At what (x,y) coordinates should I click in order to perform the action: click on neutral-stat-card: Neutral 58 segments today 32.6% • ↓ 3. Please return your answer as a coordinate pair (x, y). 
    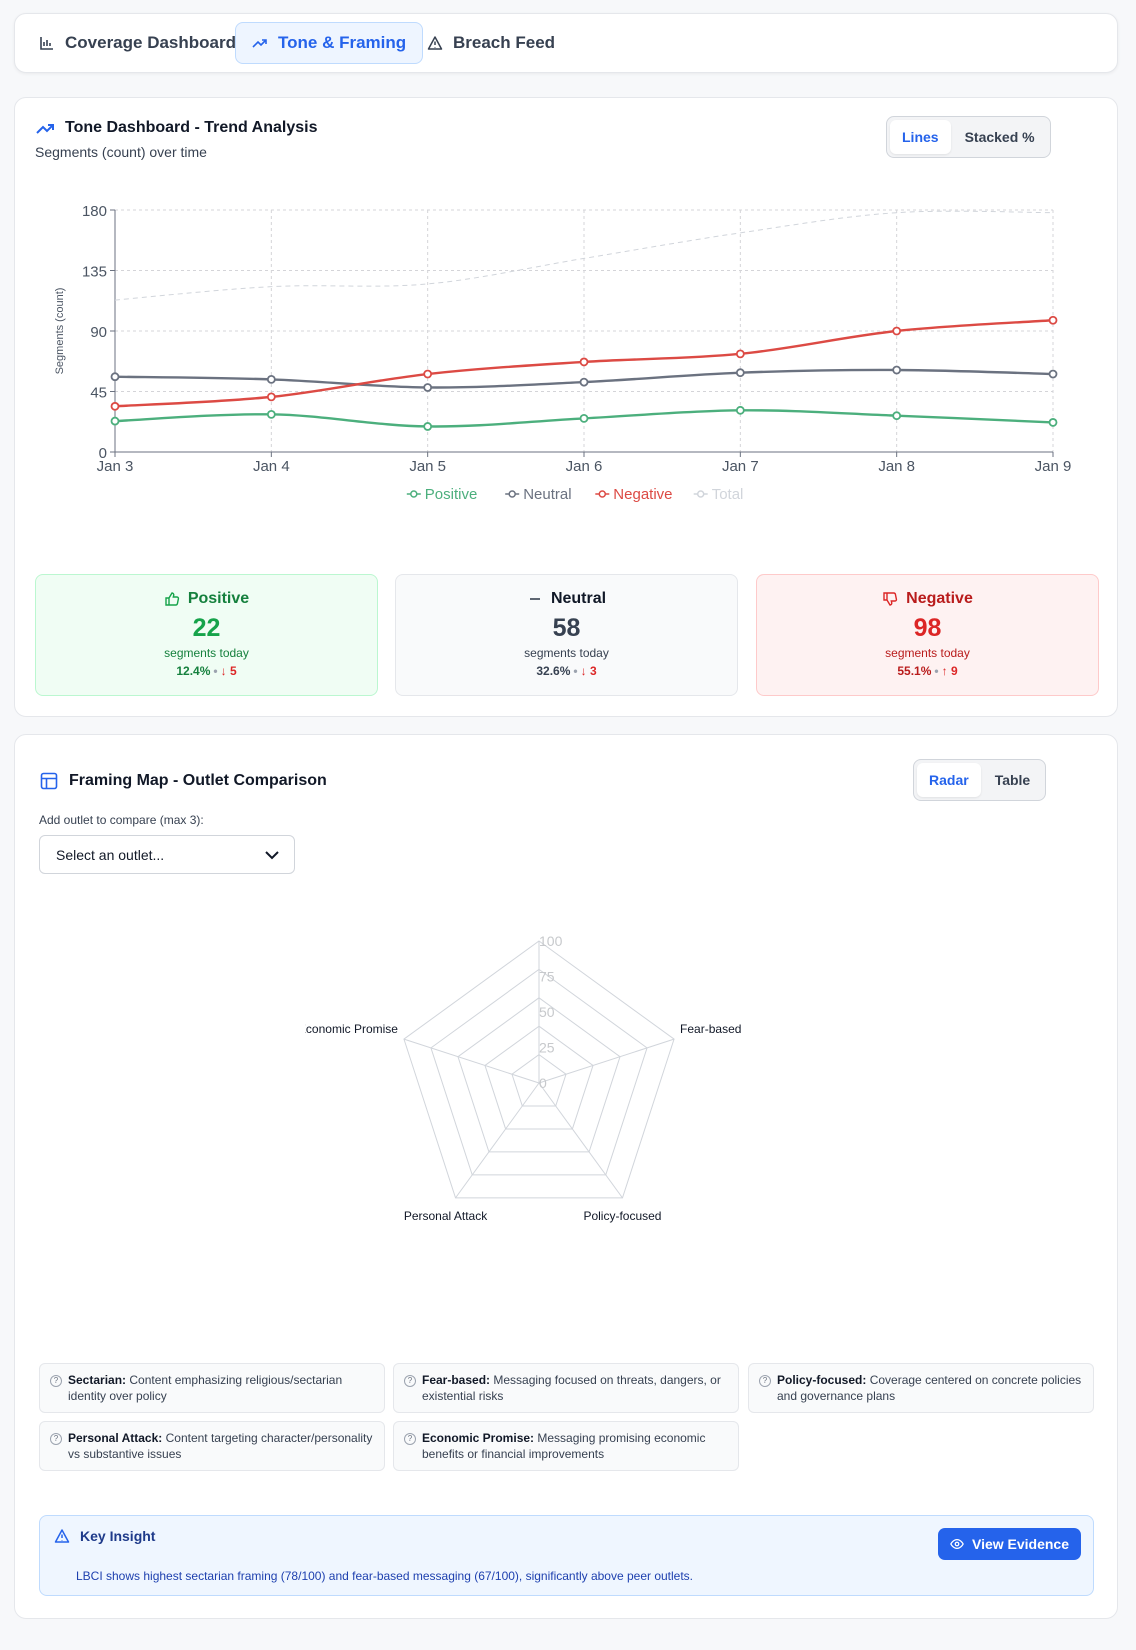
    Looking at the image, I should click on (566, 635).